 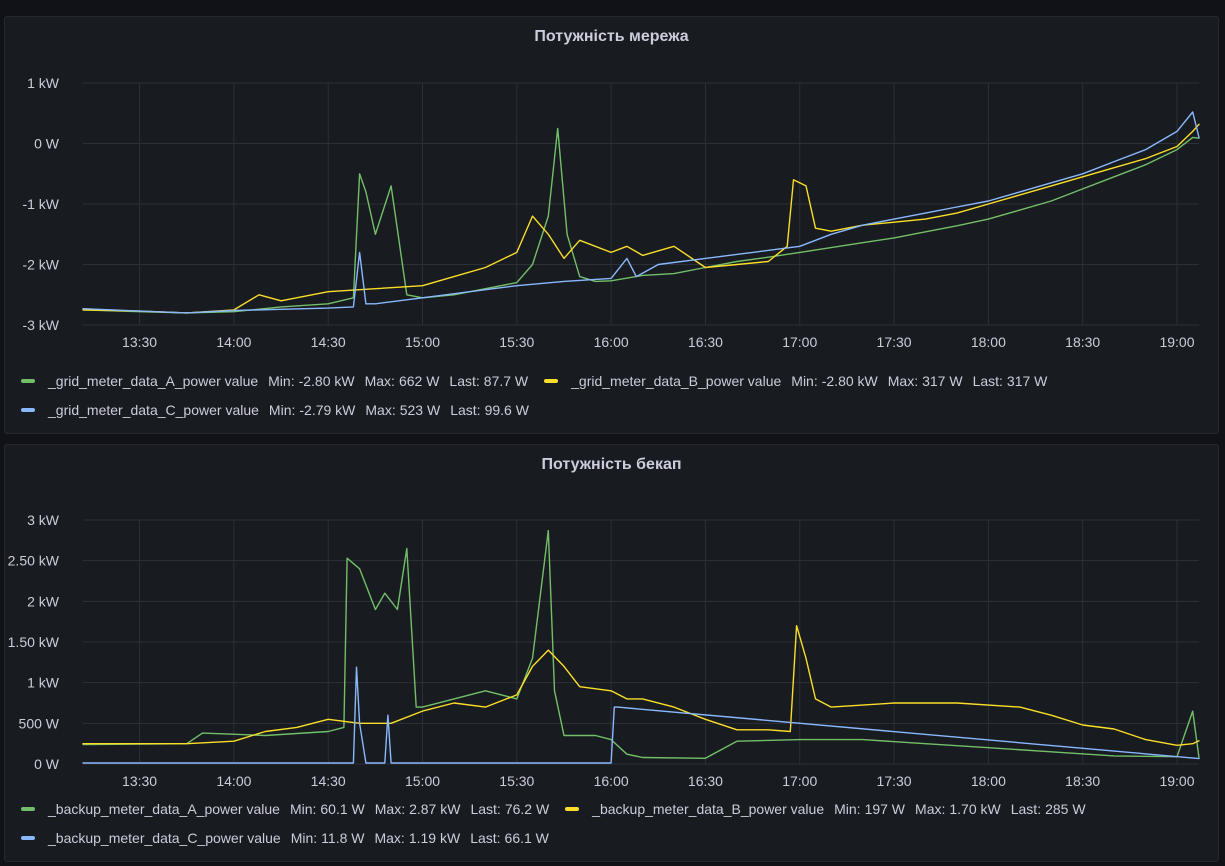 What do you see at coordinates (40, 265) in the screenshot?
I see `y-tick-label: -2 kW` at bounding box center [40, 265].